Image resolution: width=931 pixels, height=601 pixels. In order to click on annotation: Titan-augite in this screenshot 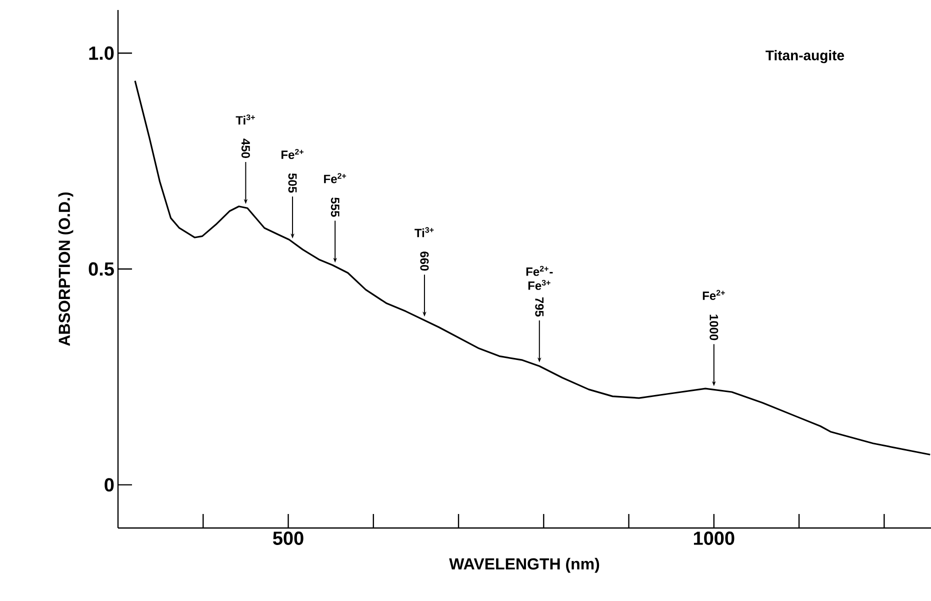, I will do `click(805, 57)`.